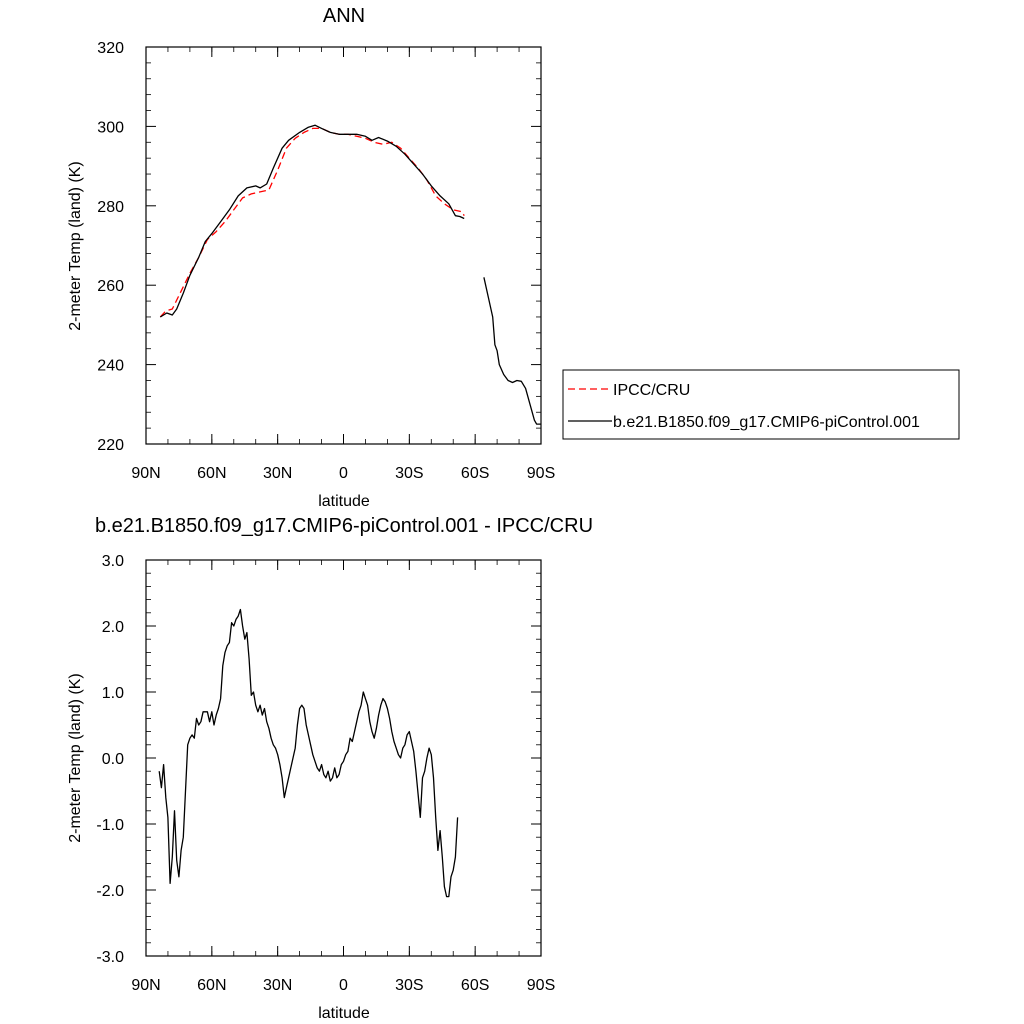 This screenshot has width=1024, height=1024. I want to click on y-tick-label: 320, so click(110, 48).